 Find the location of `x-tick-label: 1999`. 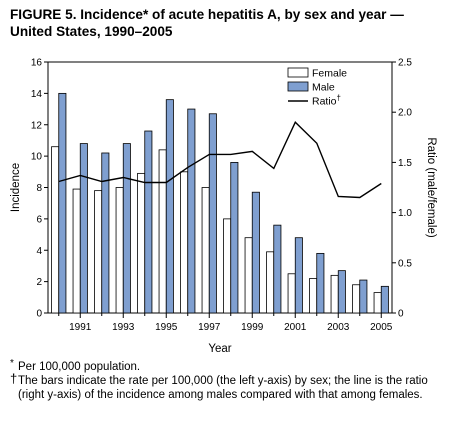

x-tick-label: 1999 is located at coordinates (252, 327).